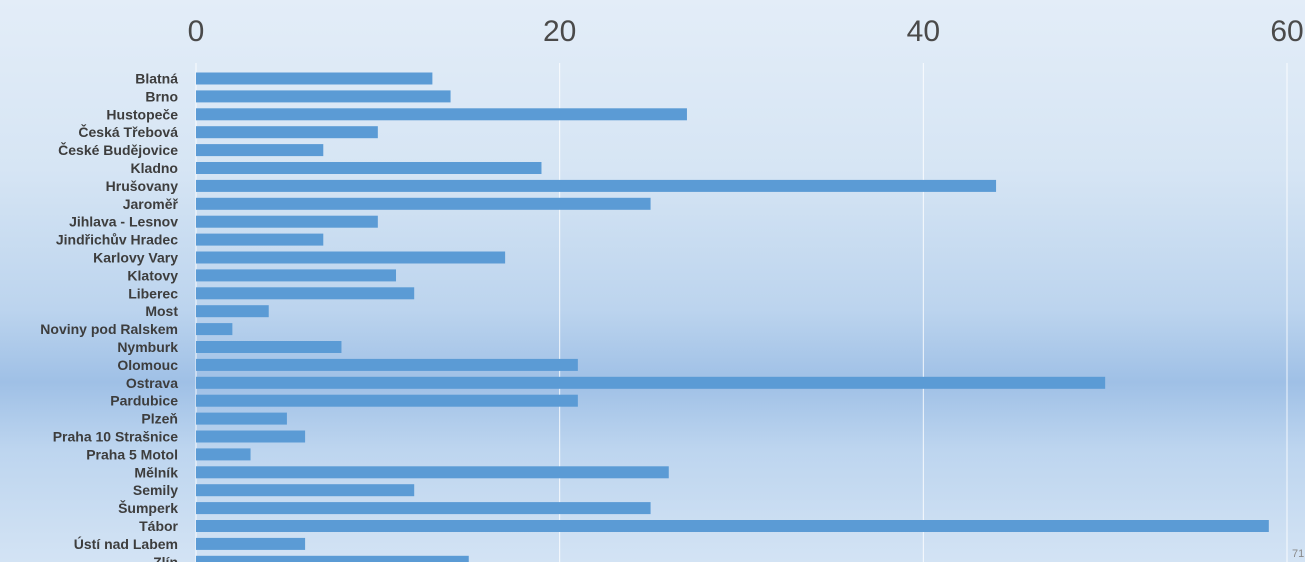 The image size is (1305, 562). I want to click on page-number: 71, so click(1298, 554).